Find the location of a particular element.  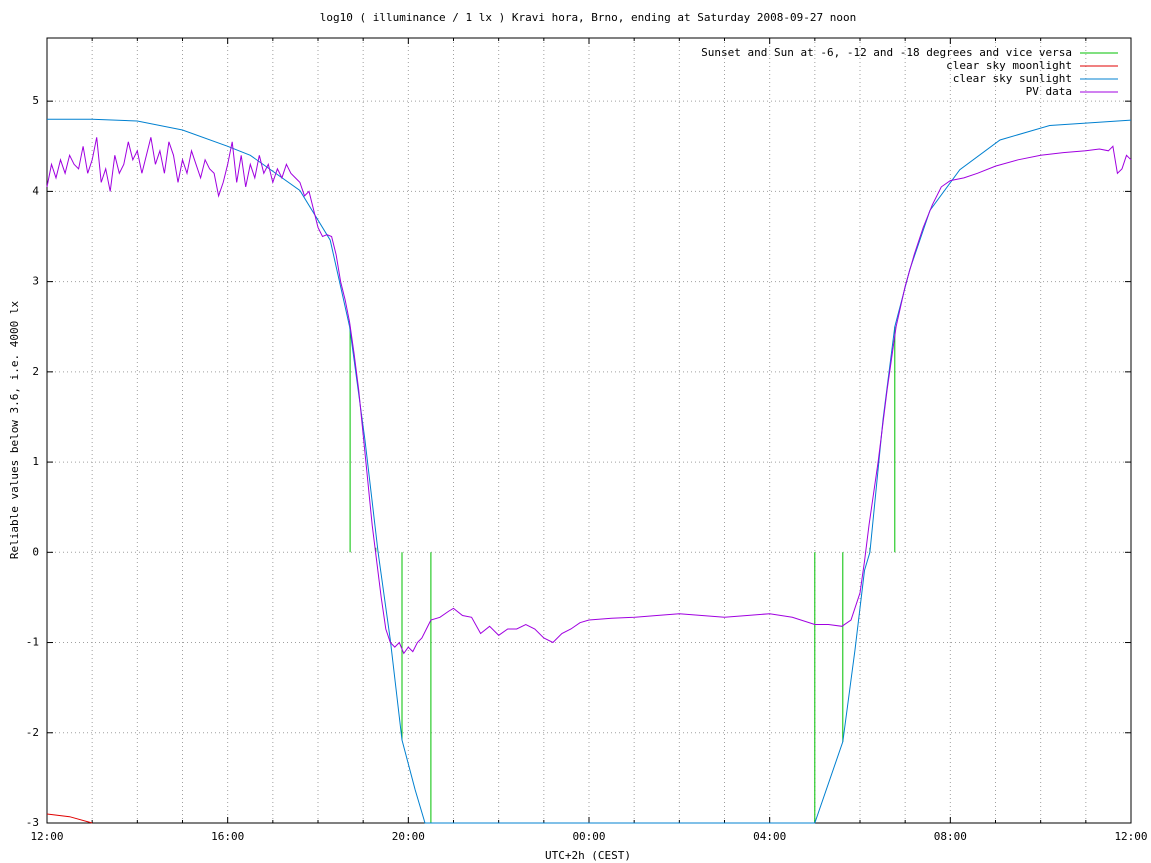

y-tick-label: 2 is located at coordinates (35, 371).